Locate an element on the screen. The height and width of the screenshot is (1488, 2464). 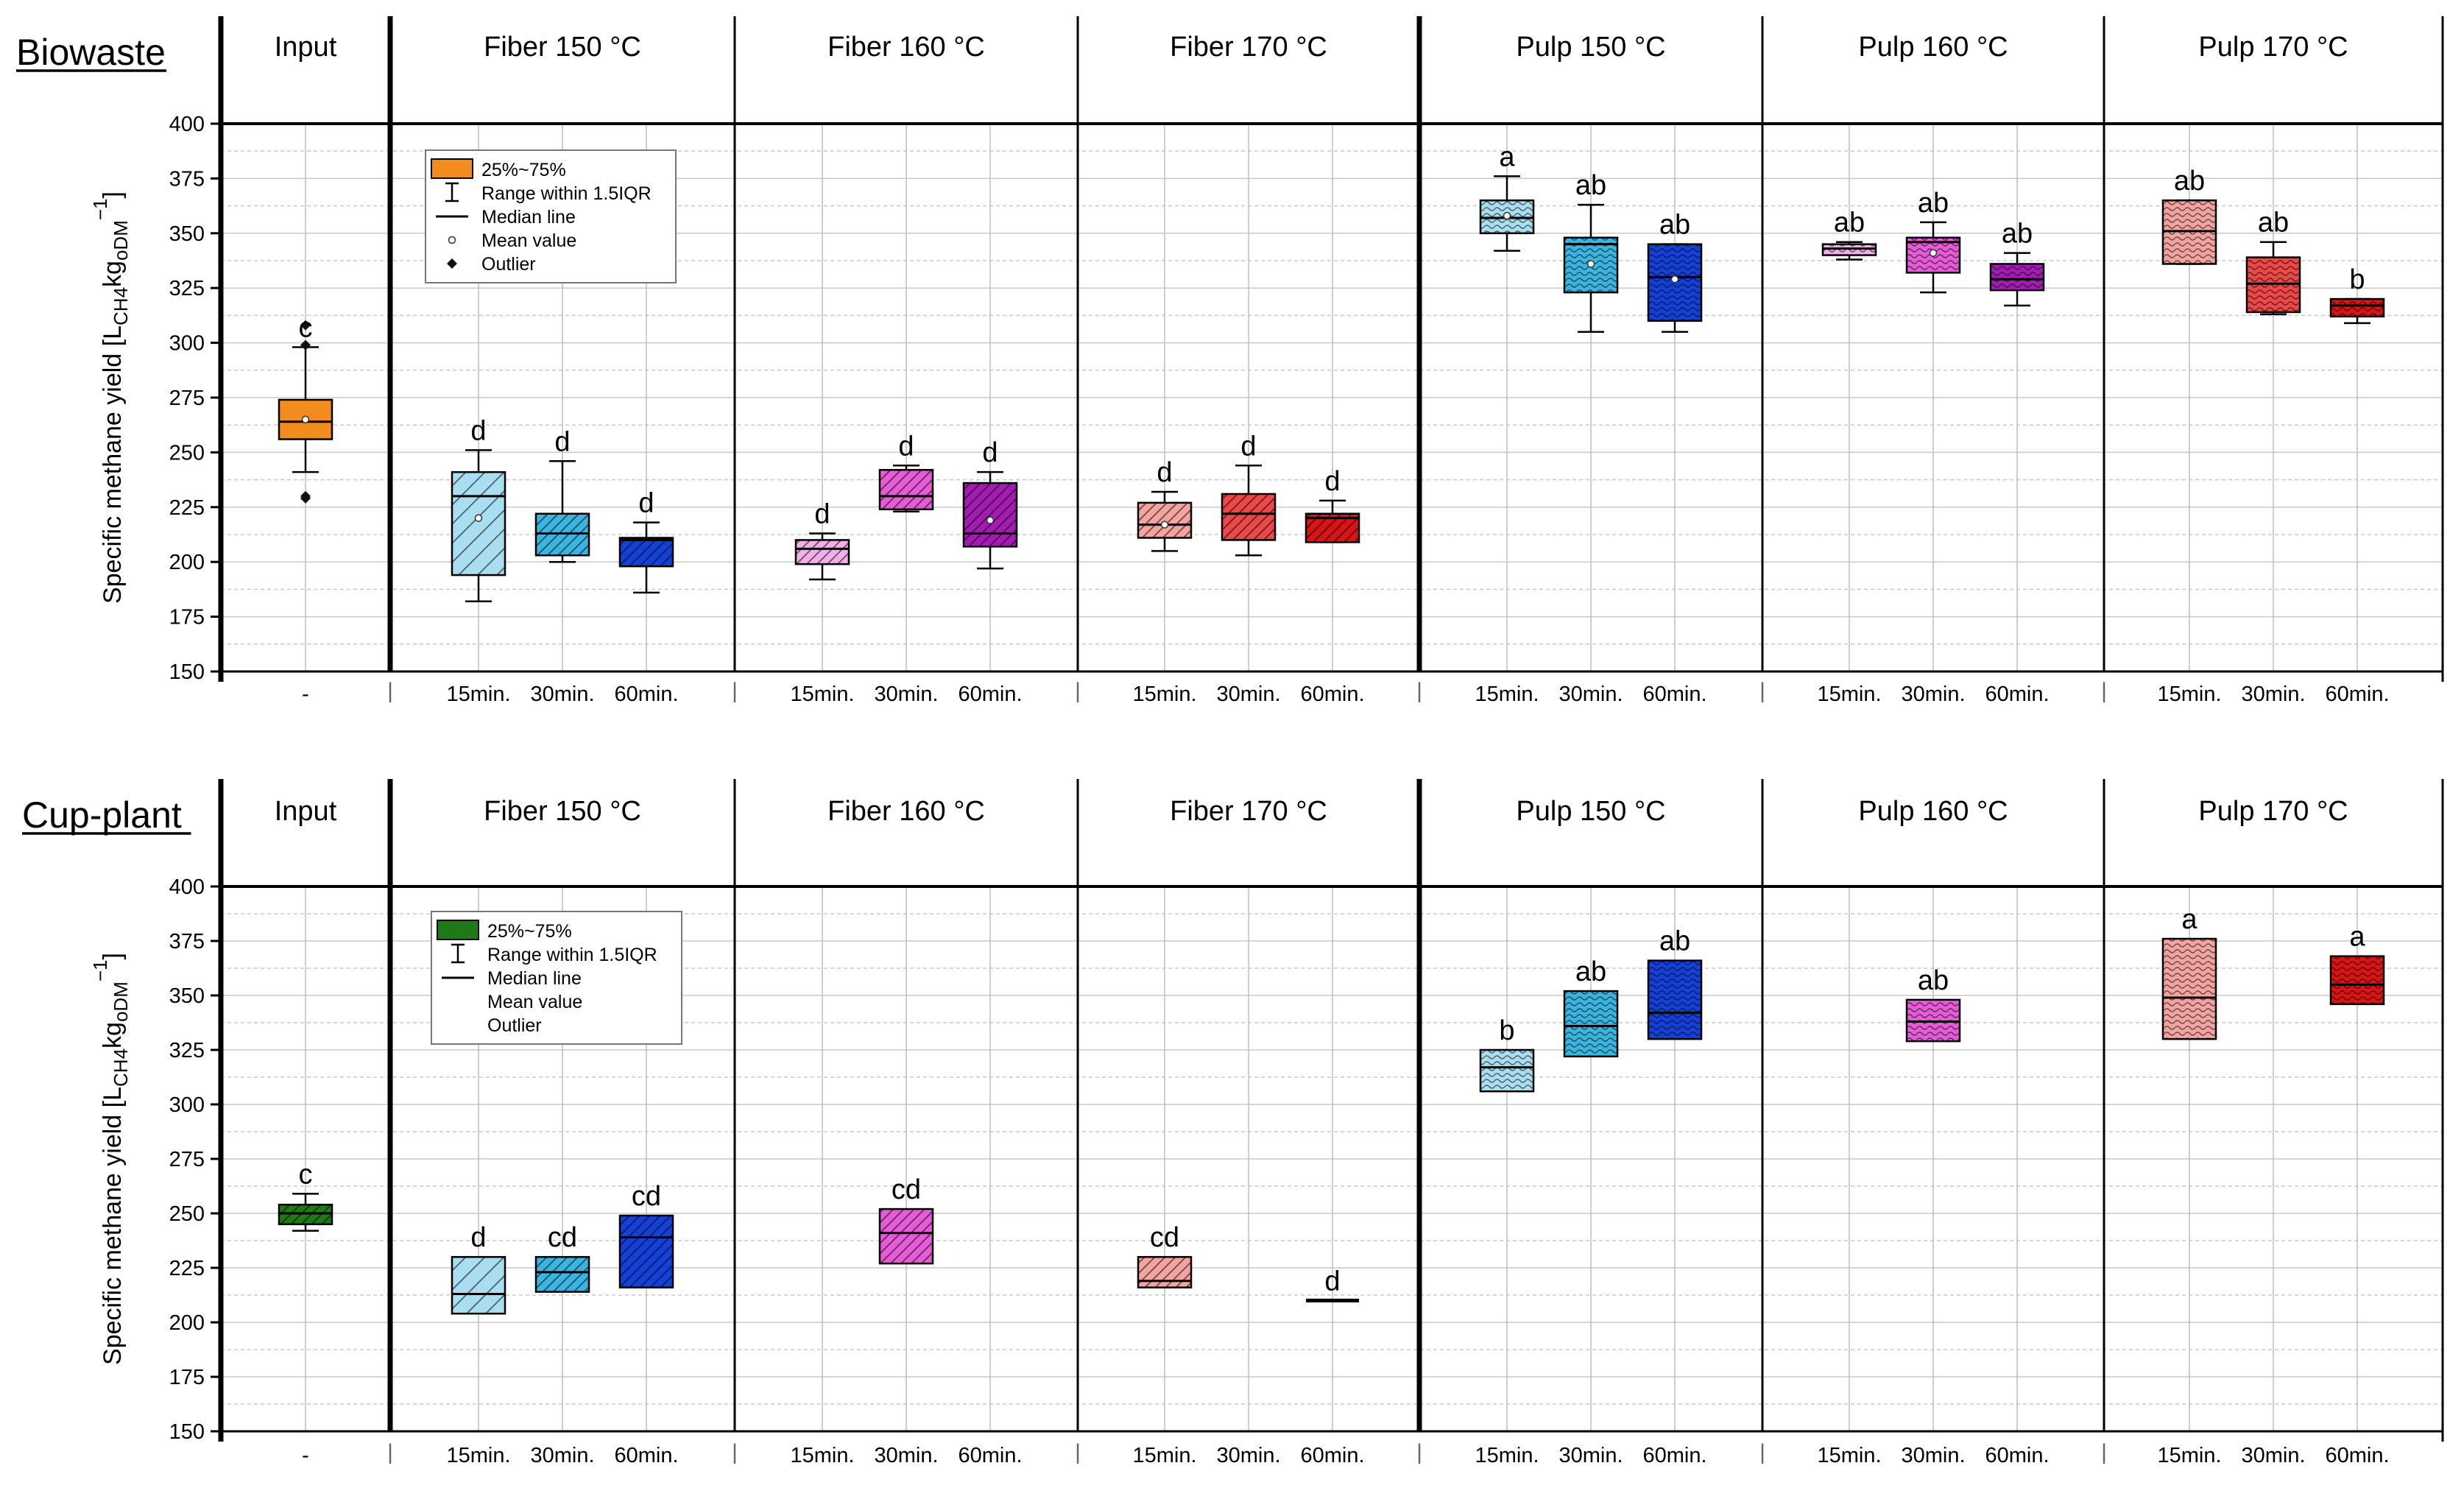
legend-label: Median line is located at coordinates (528, 217).